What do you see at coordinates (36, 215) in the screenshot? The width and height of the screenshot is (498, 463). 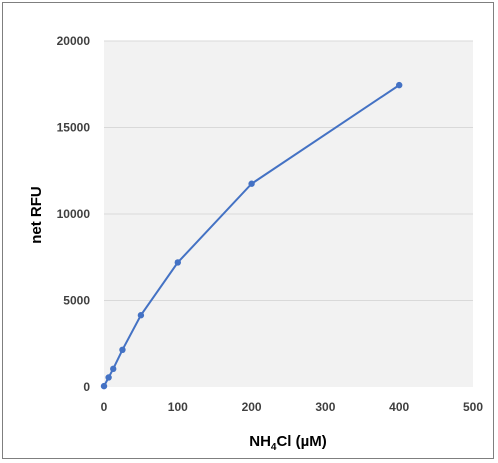 I see `y-axis-label: net RFU` at bounding box center [36, 215].